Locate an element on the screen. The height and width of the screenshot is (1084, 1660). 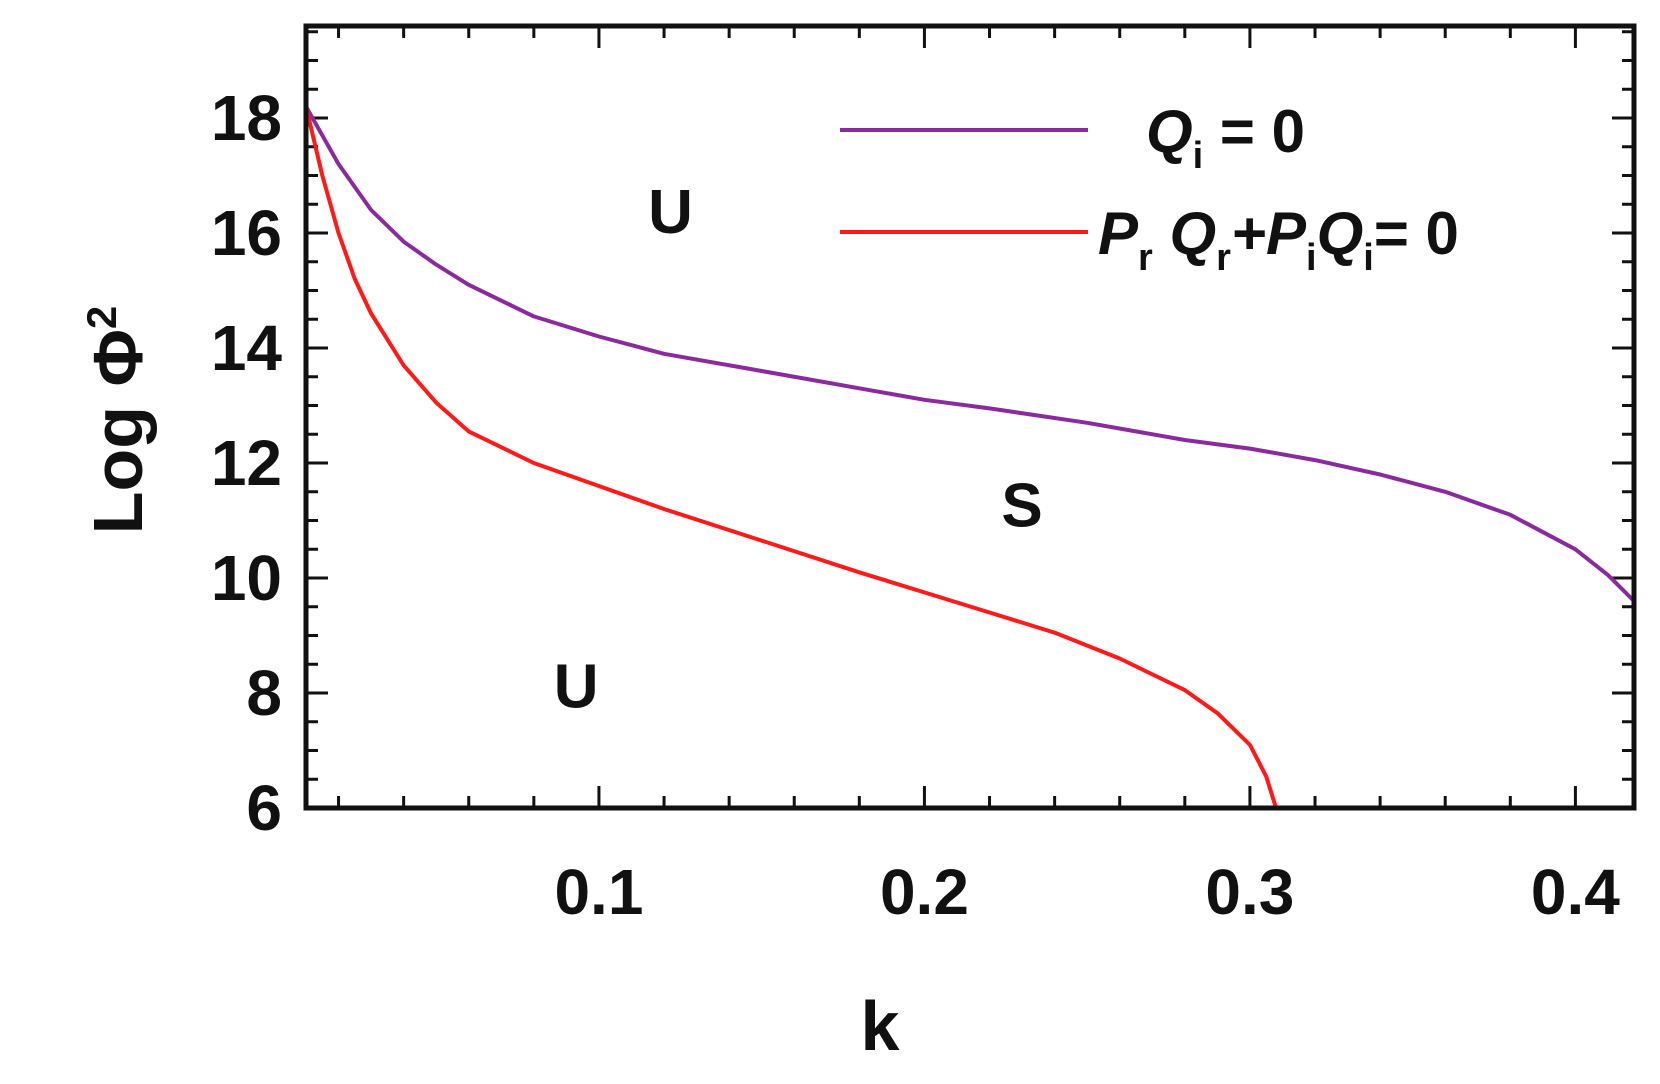
y-axis-label-main: Log Φ is located at coordinates (118, 431).